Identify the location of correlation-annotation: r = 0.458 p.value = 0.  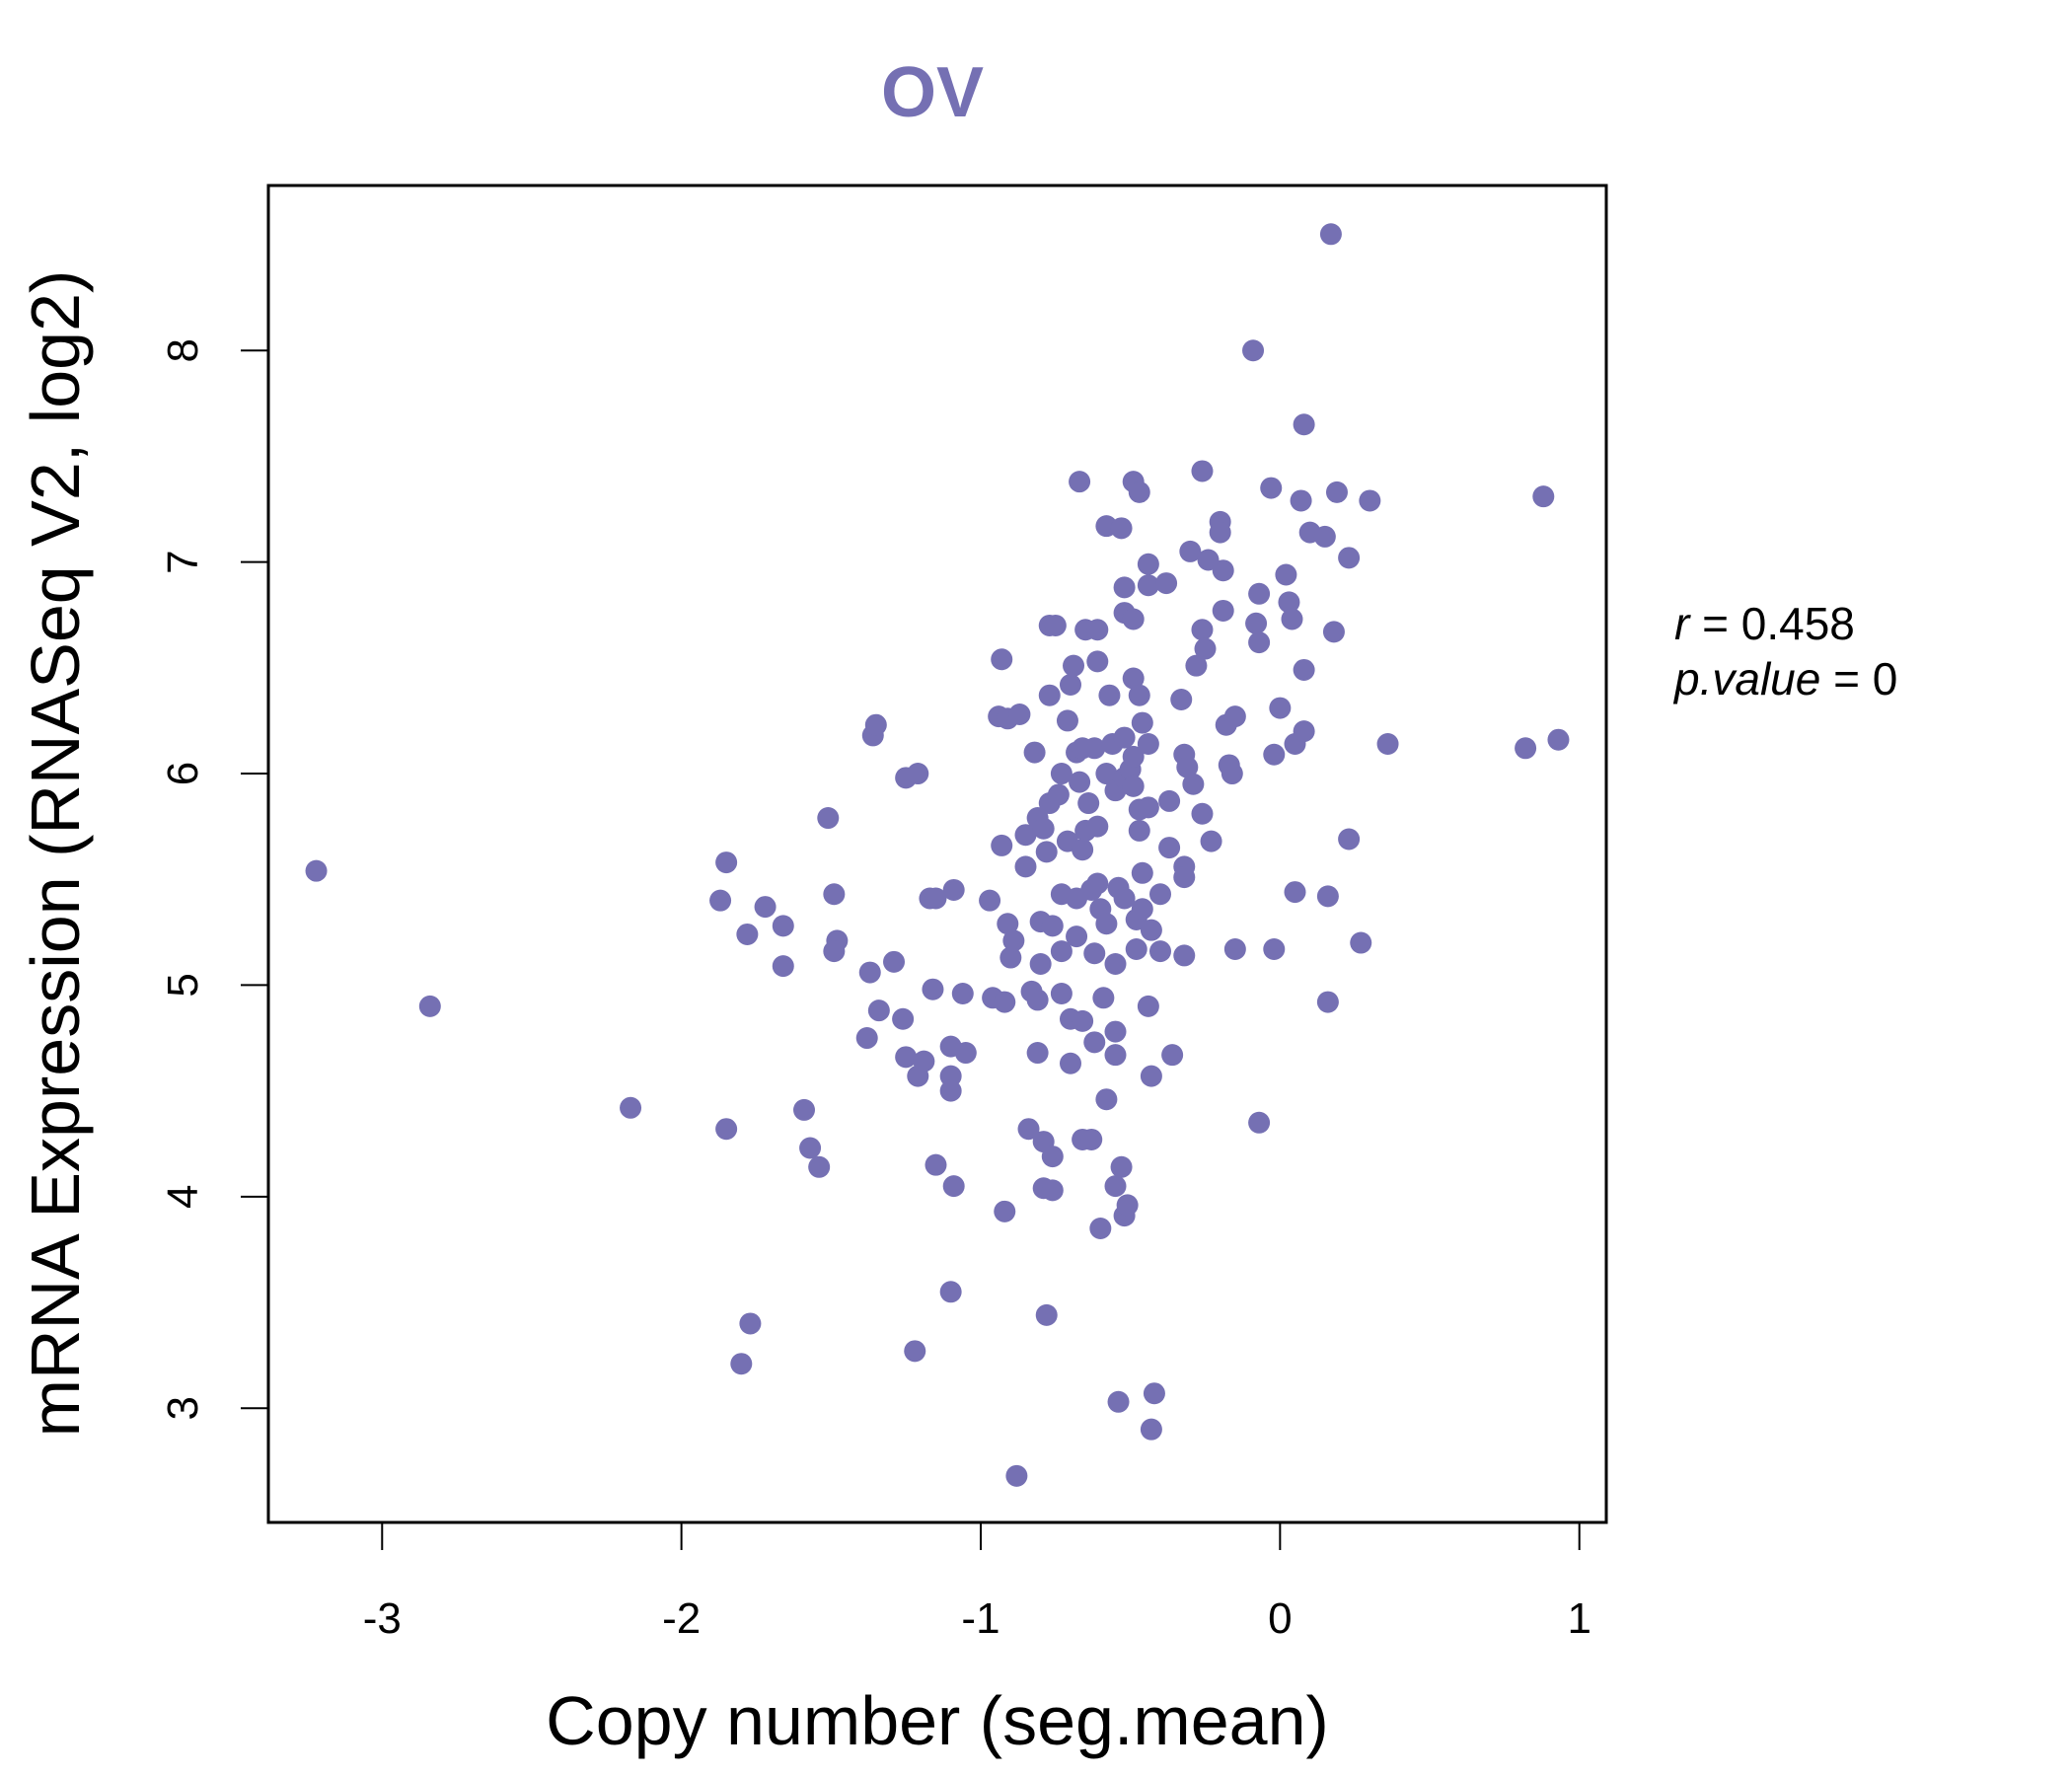
(1785, 651).